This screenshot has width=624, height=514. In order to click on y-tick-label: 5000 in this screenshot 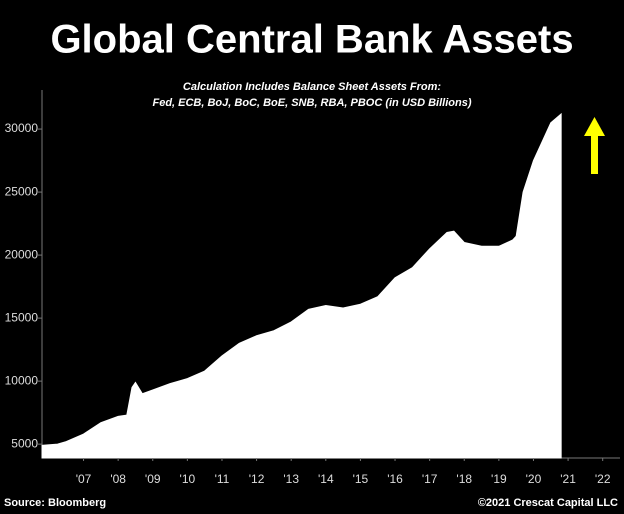, I will do `click(24, 443)`.